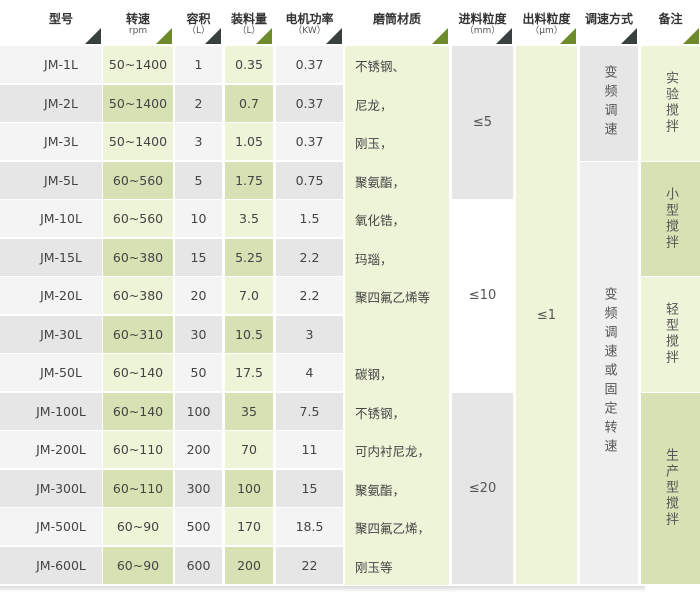 The image size is (700, 606). Describe the element at coordinates (309, 449) in the screenshot. I see `cell-power: 11` at that location.